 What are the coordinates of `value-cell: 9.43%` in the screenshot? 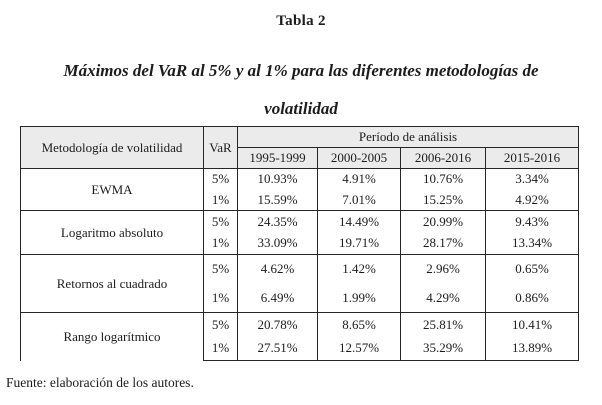 It's located at (532, 221).